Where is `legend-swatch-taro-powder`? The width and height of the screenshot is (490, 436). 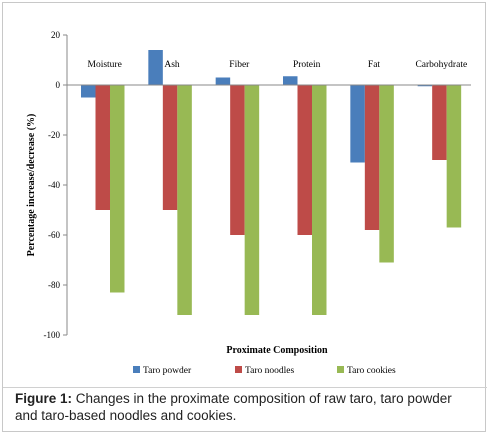 legend-swatch-taro-powder is located at coordinates (136, 369).